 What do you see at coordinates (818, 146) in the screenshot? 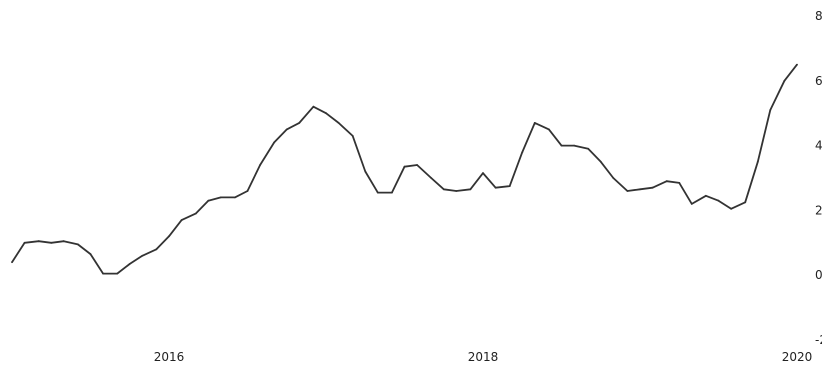
I see `y-tick-label: 4` at bounding box center [818, 146].